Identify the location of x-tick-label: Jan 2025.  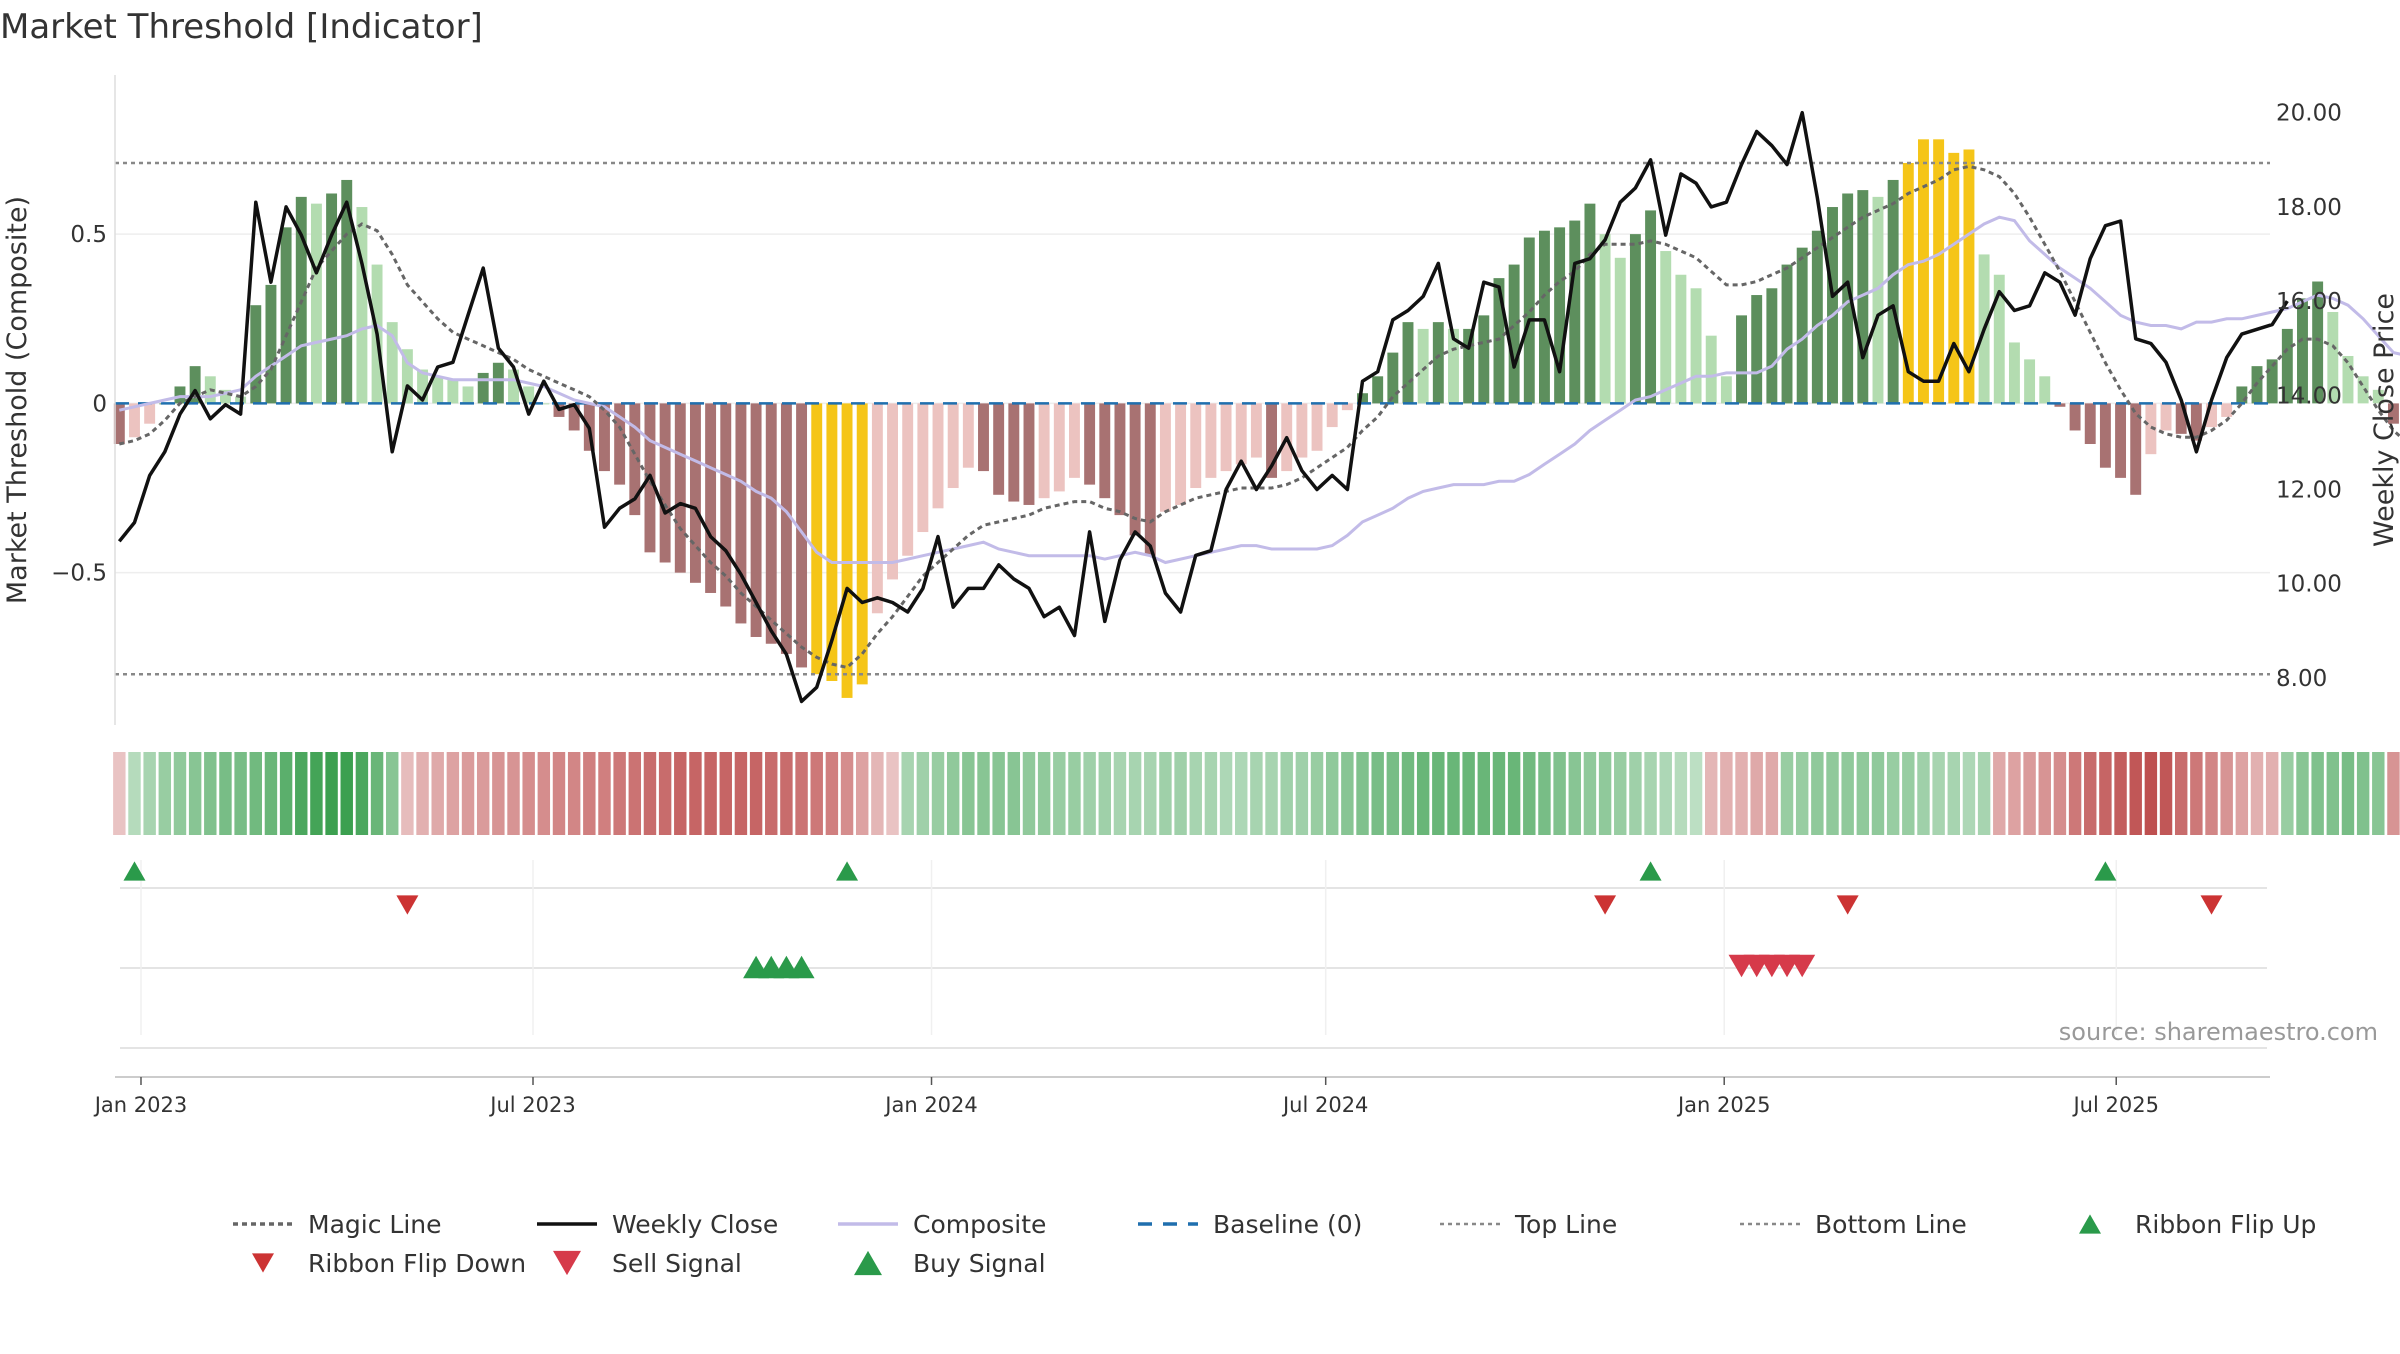
(1723, 1105).